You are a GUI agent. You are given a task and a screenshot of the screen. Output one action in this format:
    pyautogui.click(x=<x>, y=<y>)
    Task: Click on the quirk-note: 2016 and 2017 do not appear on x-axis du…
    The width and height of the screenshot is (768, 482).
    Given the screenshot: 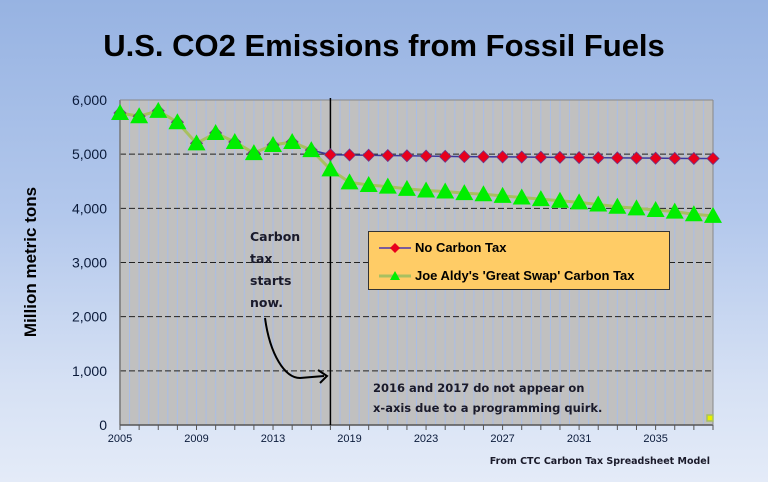 What is the action you would take?
    pyautogui.click(x=487, y=398)
    